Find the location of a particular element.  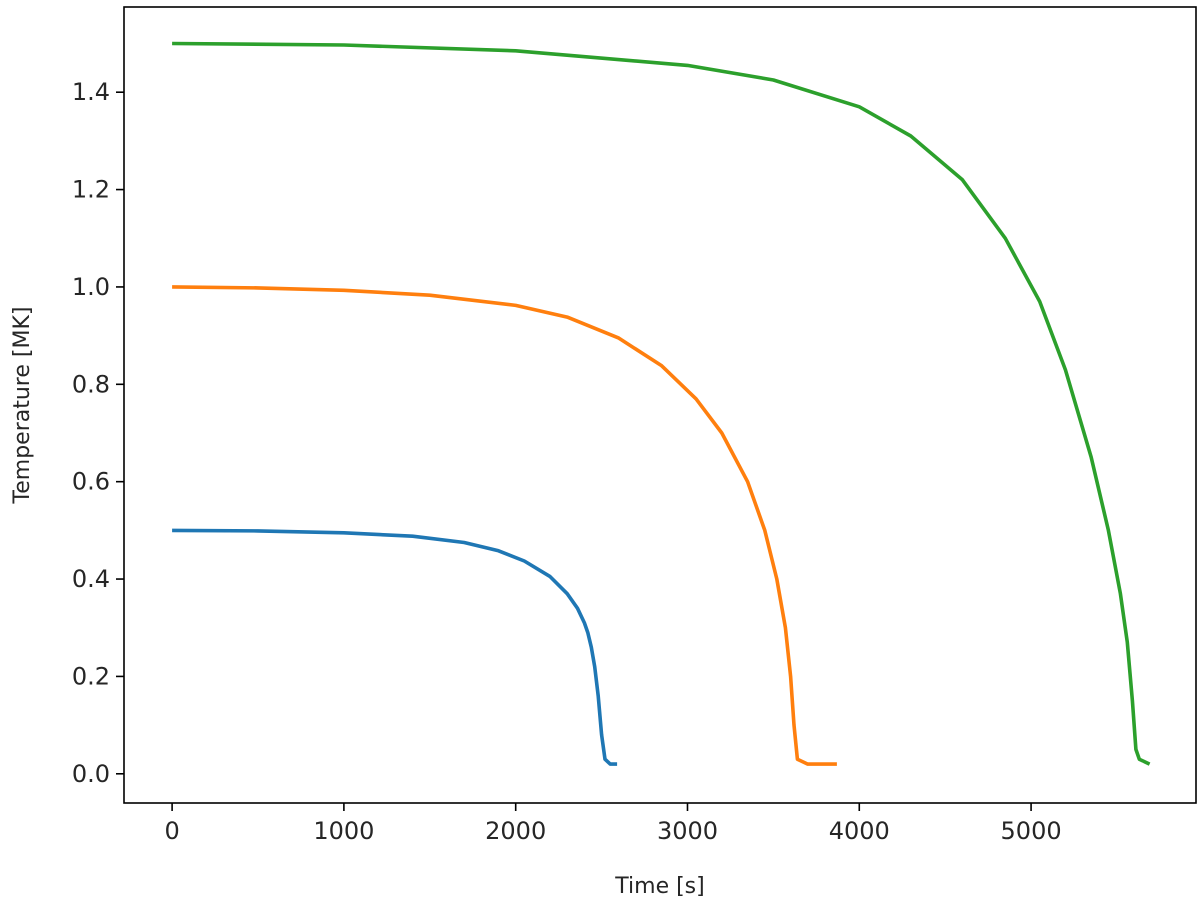

y-tick-label: 0.4 is located at coordinates (91, 579).